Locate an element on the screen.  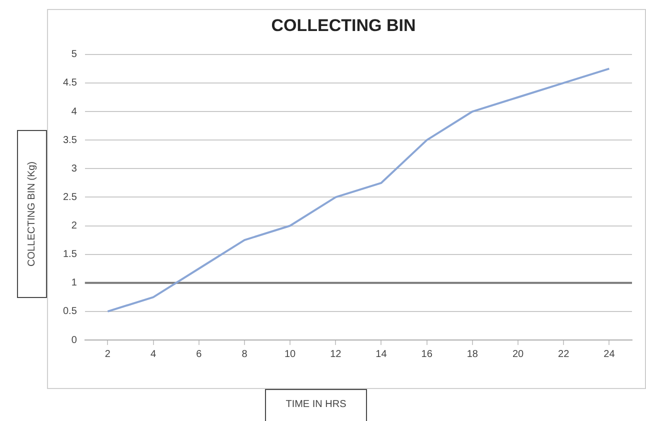
y-tick-label: 1 is located at coordinates (74, 283).